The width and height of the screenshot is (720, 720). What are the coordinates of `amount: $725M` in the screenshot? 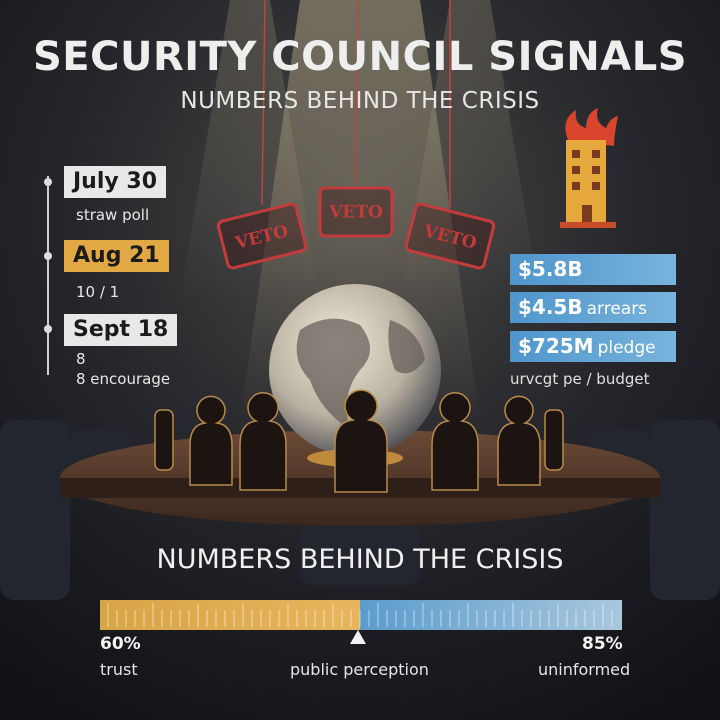 It's located at (556, 346).